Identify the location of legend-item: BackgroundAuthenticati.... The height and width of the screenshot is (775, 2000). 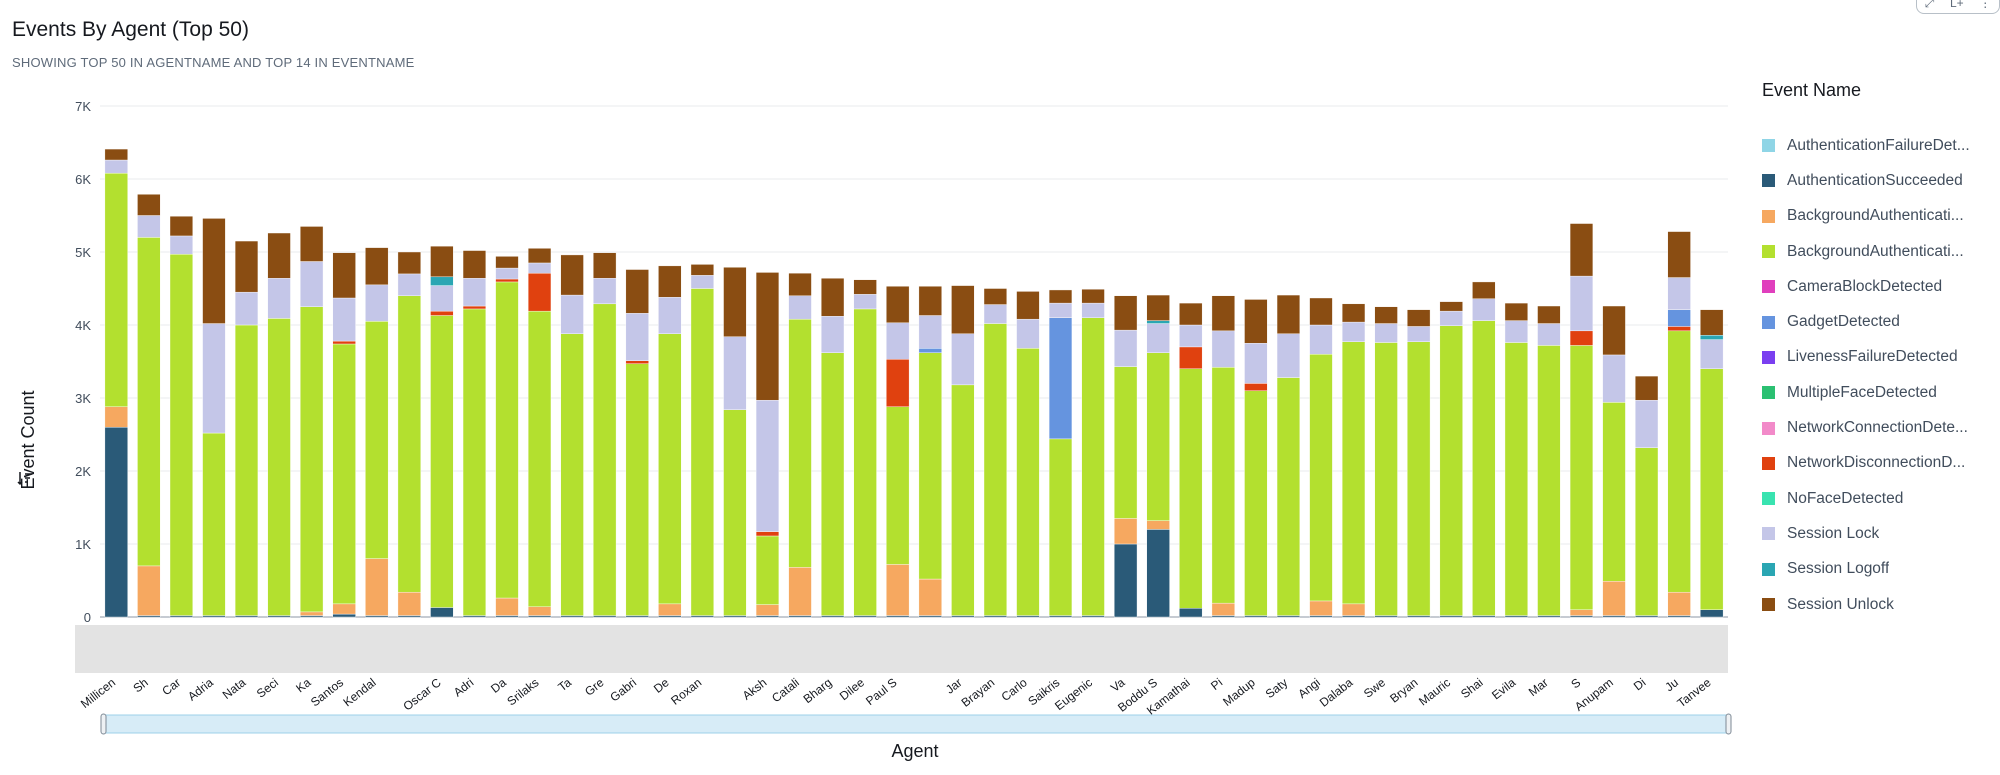
(1880, 216).